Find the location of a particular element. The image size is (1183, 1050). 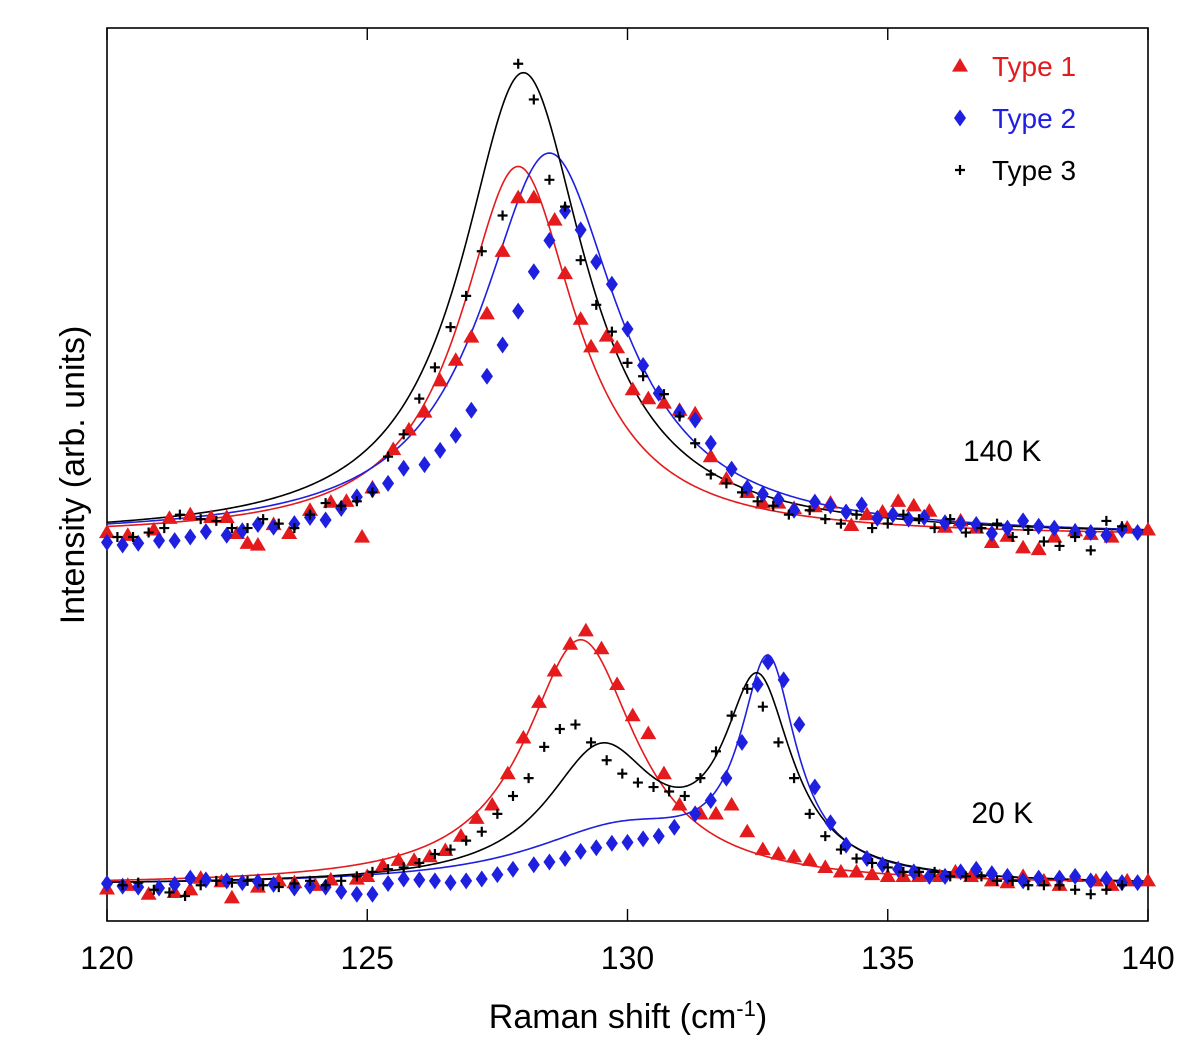

x-tick-label: 120 is located at coordinates (106, 958).